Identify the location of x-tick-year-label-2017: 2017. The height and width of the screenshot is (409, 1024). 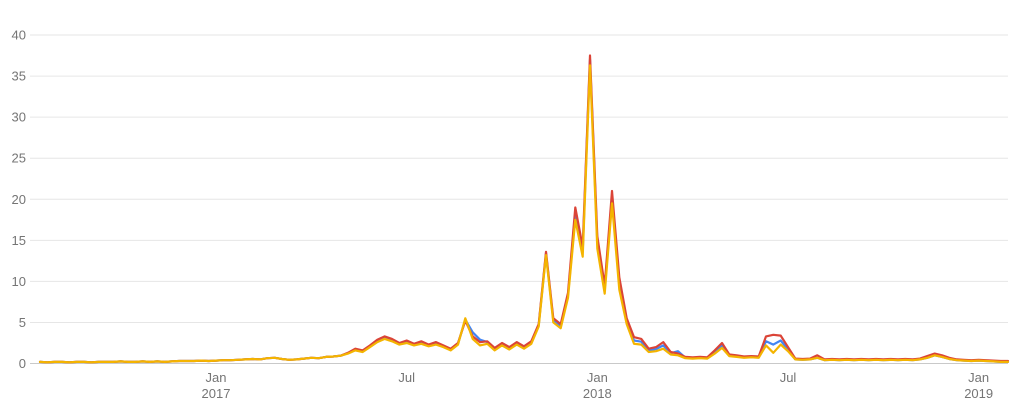
(216, 393).